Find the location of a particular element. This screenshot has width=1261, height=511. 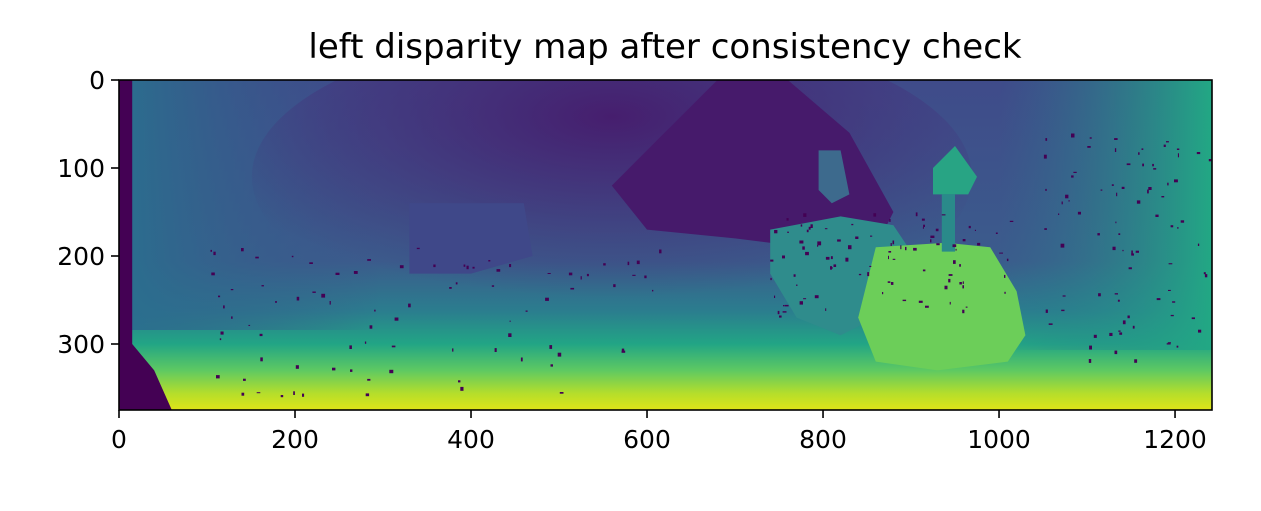

heatmap-car is located at coordinates (942, 306).